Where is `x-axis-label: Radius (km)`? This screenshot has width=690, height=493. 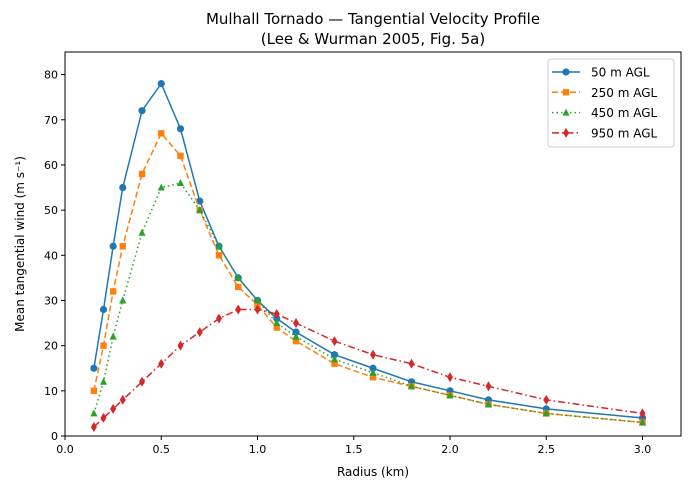 x-axis-label: Radius (km) is located at coordinates (373, 472).